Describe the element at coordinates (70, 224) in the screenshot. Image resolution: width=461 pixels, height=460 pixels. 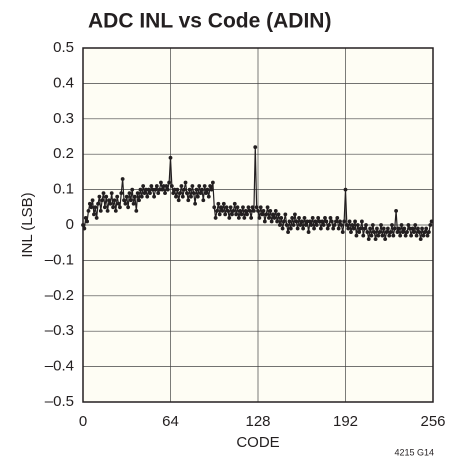
I see `y-tick-label: 0` at that location.